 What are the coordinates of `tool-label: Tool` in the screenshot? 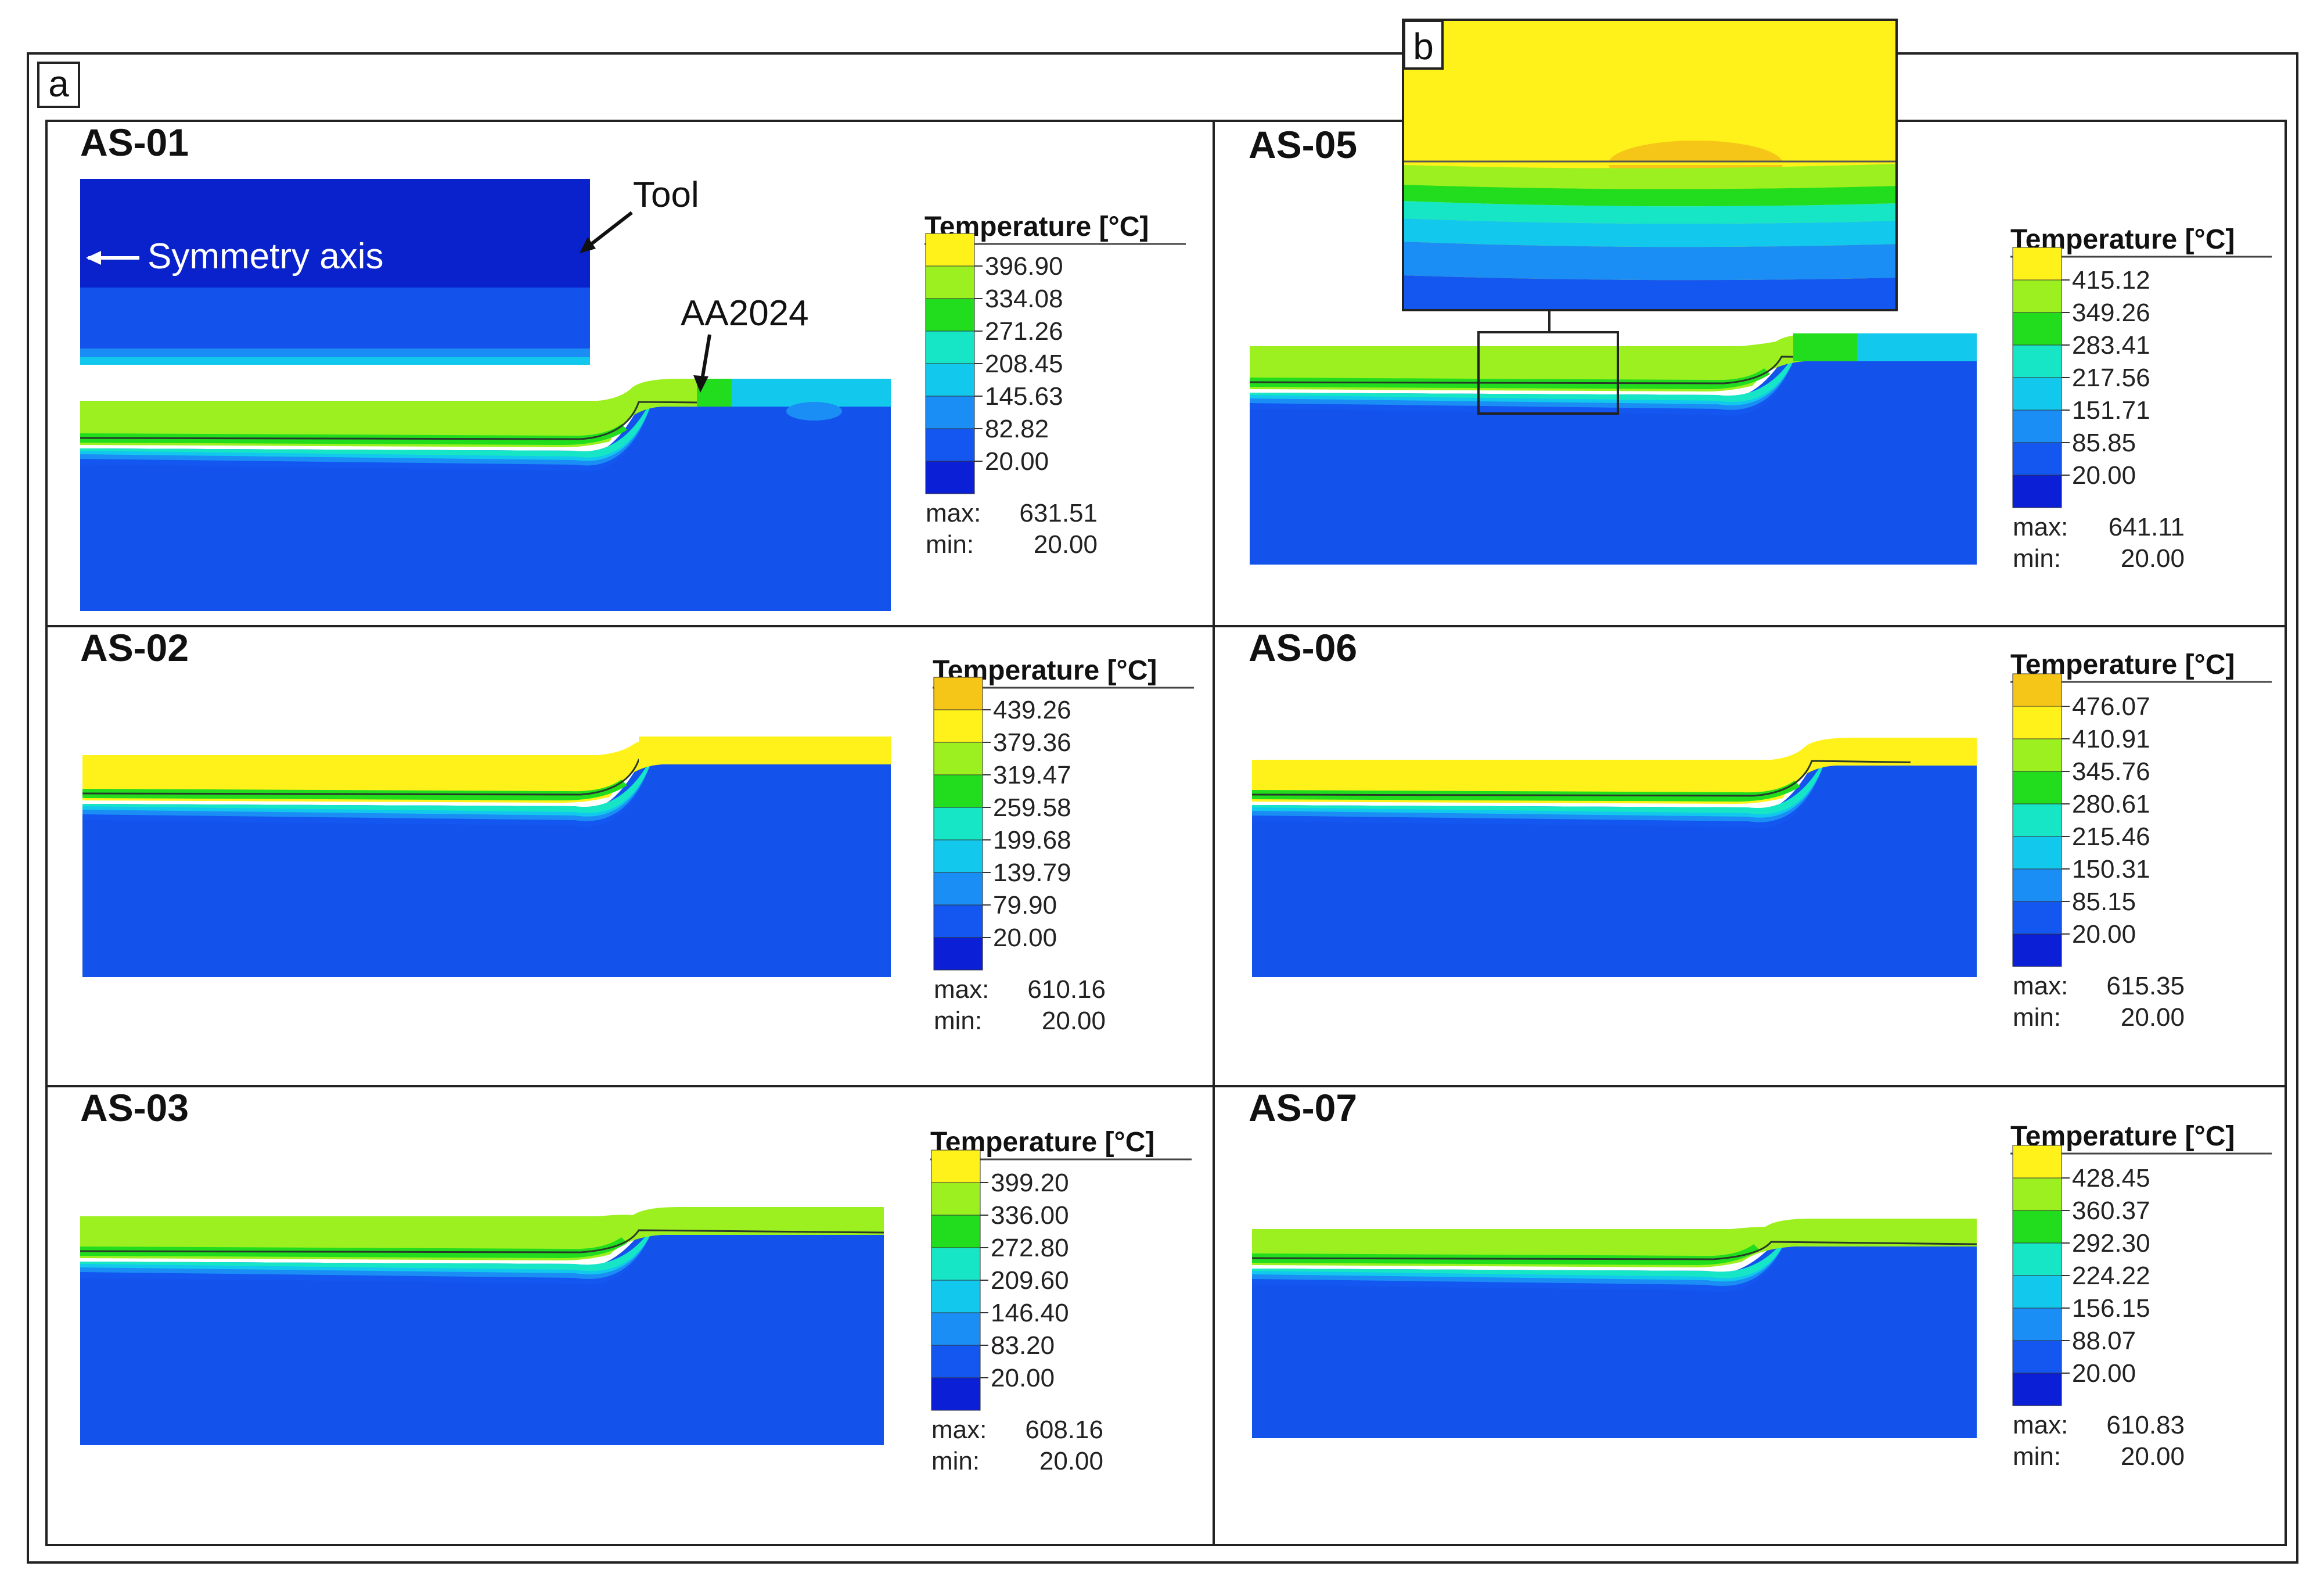 It's located at (666, 195).